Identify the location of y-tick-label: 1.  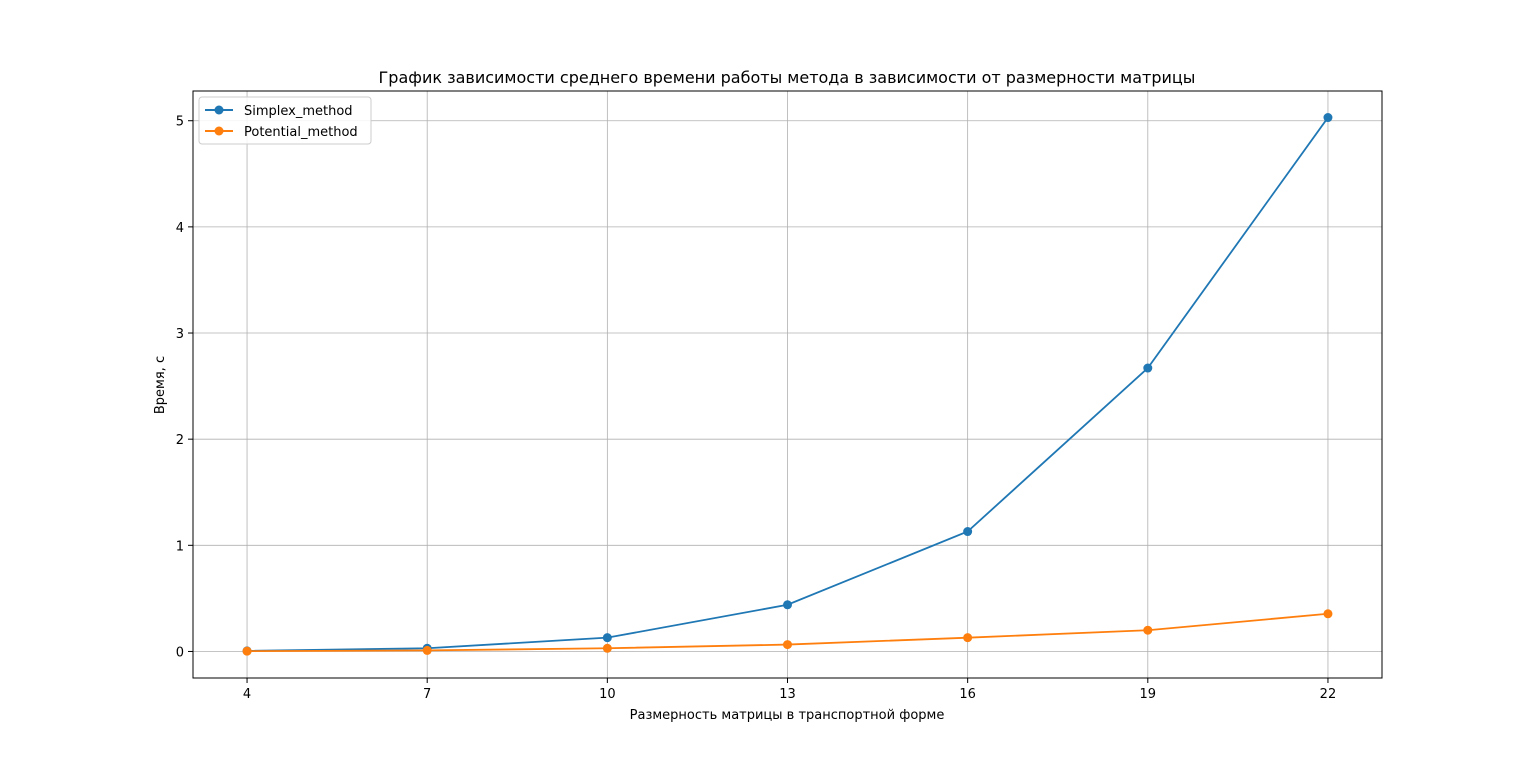
(180, 546).